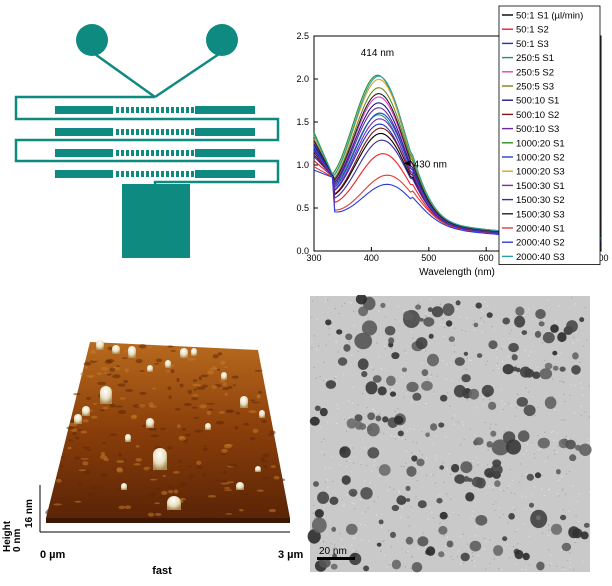 The height and width of the screenshot is (586, 612). Describe the element at coordinates (222, 40) in the screenshot. I see `inlet-reservoir-right` at that location.